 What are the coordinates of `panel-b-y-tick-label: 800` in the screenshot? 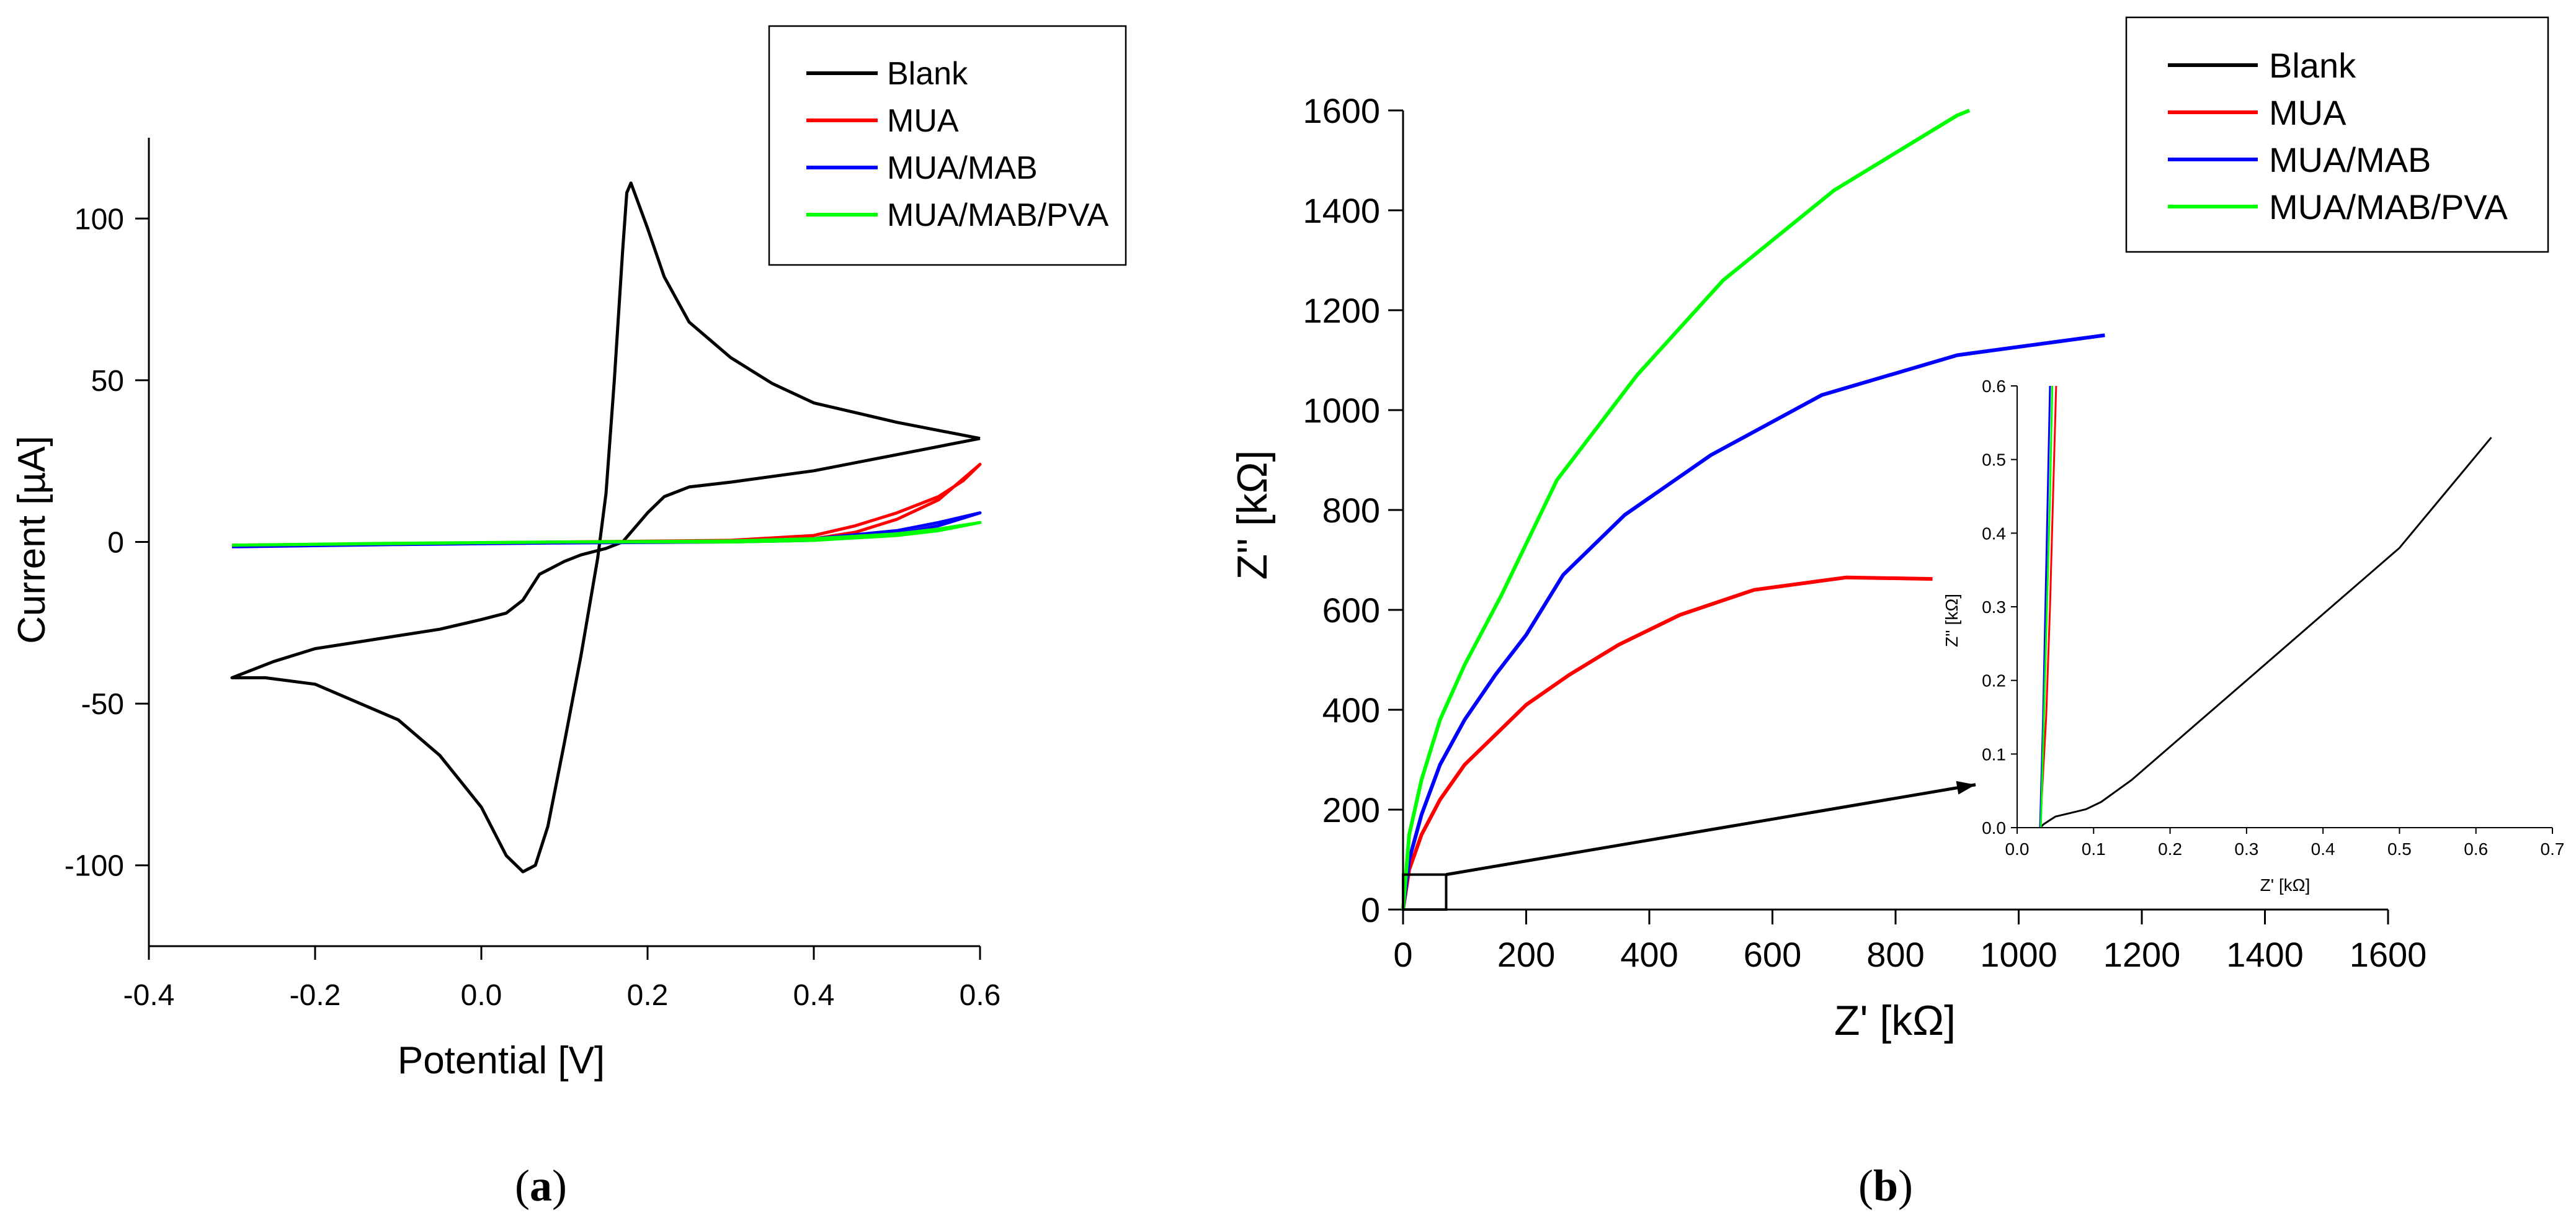 It's located at (1351, 511).